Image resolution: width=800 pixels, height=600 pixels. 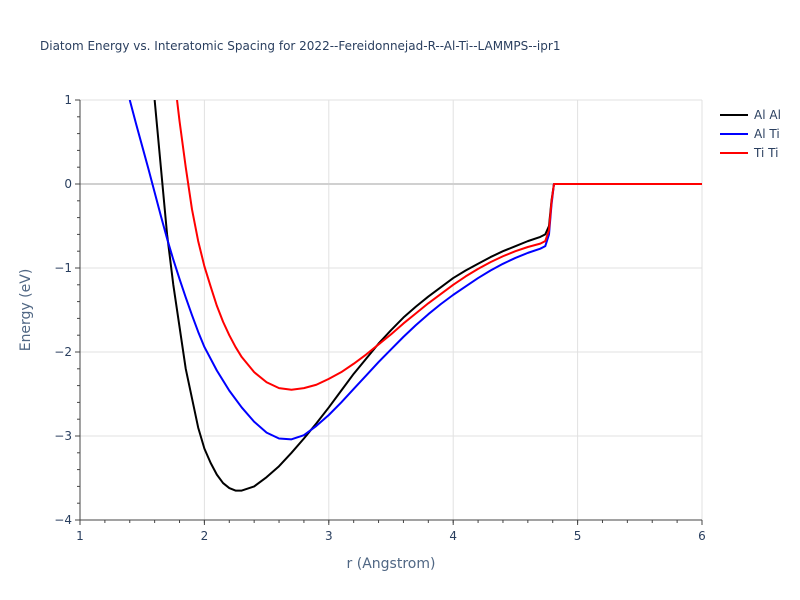 I want to click on legend-item-ti-ti: Ti Ti, so click(x=749, y=153).